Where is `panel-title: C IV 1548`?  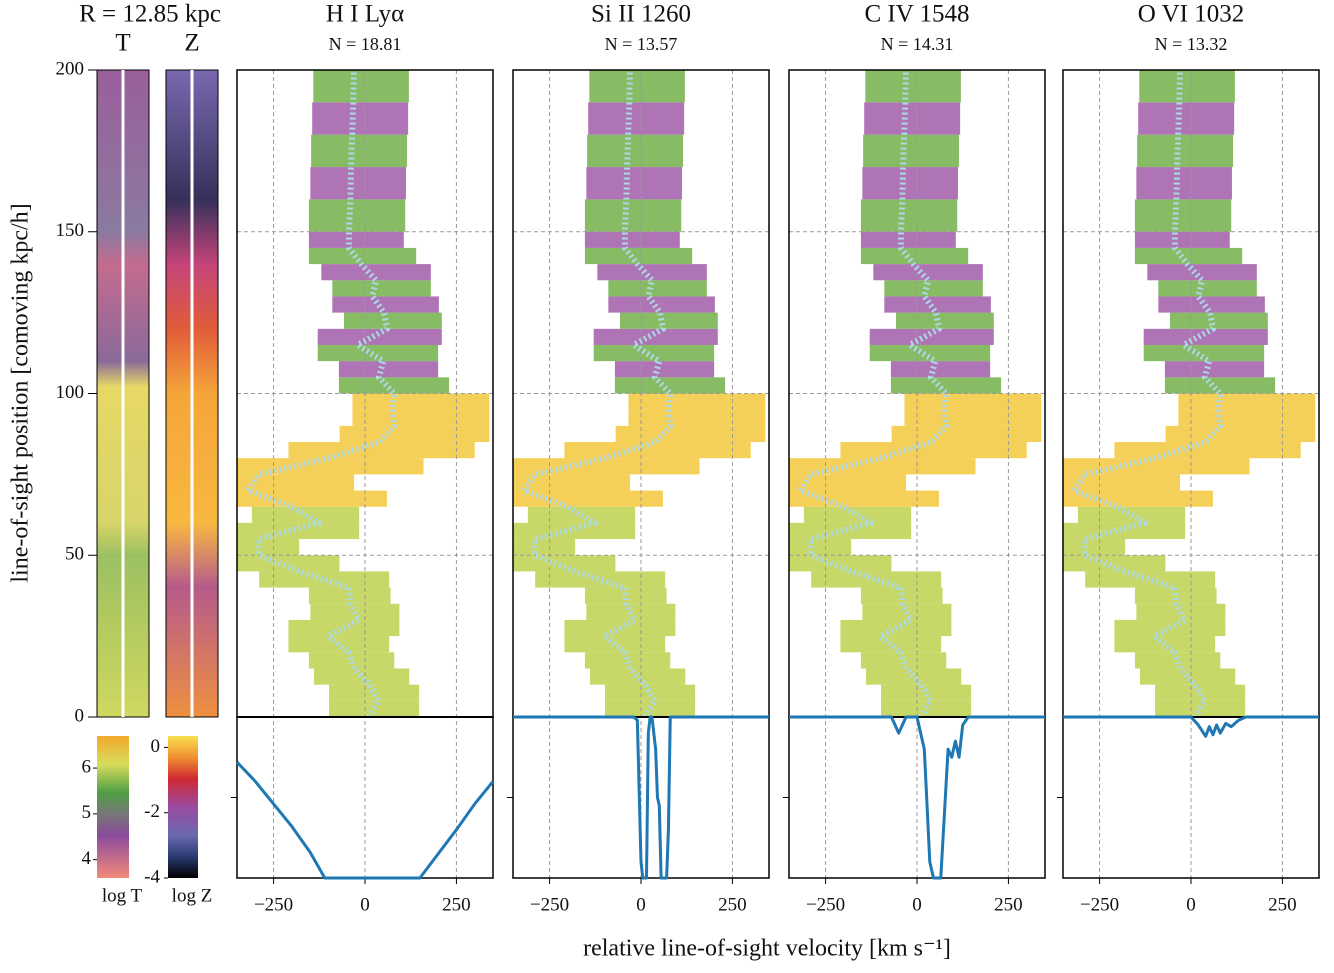 panel-title: C IV 1548 is located at coordinates (916, 14).